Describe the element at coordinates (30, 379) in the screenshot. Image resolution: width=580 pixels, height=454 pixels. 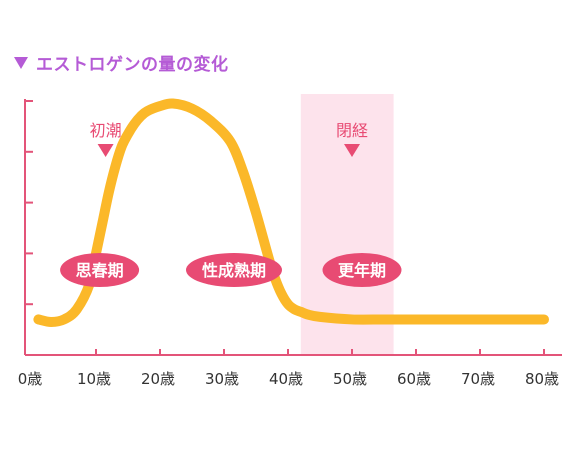
I see `x-tick-label: 0歳` at that location.